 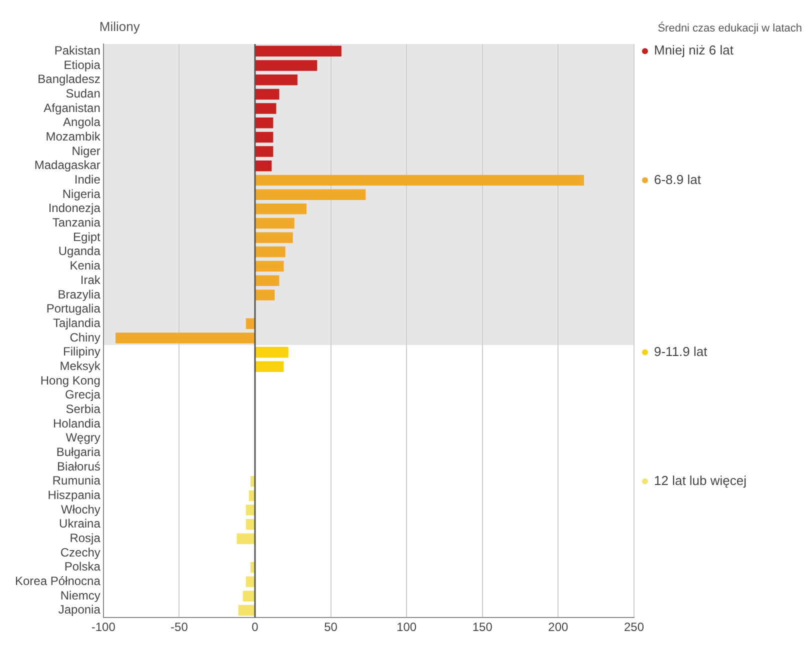 I want to click on x-tick-label: 150, so click(x=482, y=627).